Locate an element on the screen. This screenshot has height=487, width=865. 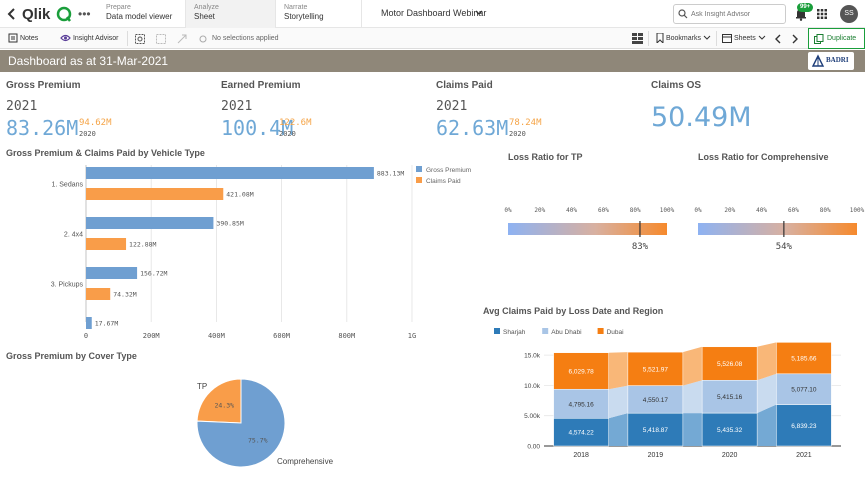
x-tick-label: 2018 is located at coordinates (581, 455).